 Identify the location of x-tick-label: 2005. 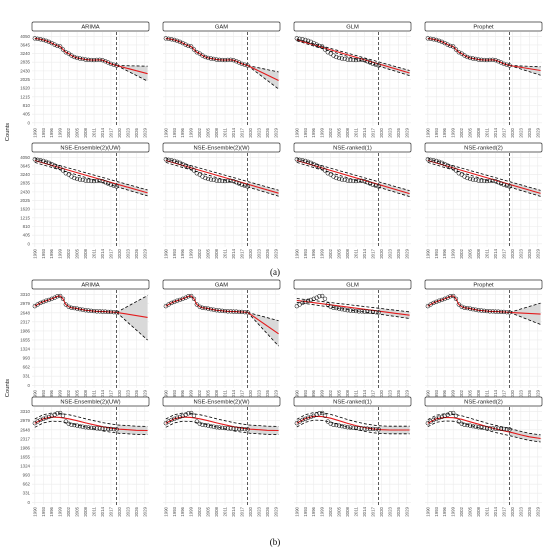
(339, 511).